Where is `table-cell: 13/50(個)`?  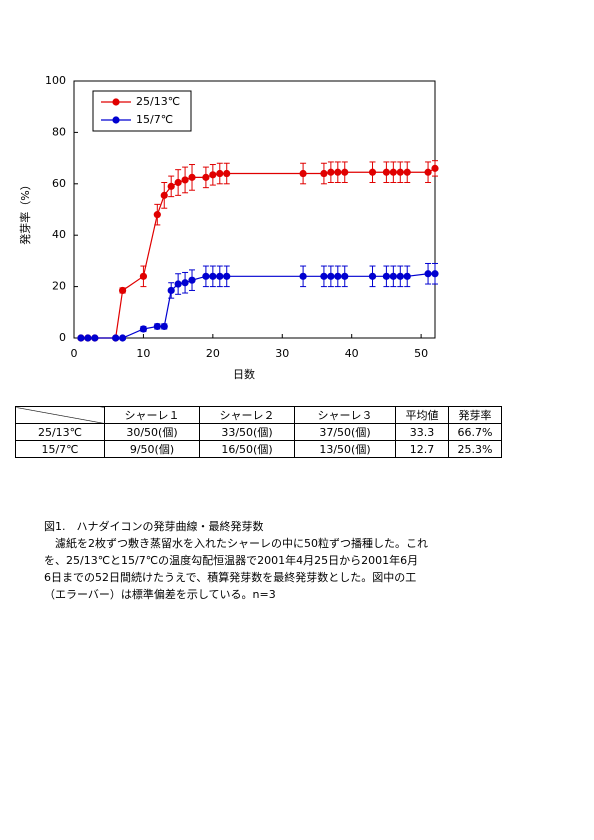 table-cell: 13/50(個) is located at coordinates (345, 449).